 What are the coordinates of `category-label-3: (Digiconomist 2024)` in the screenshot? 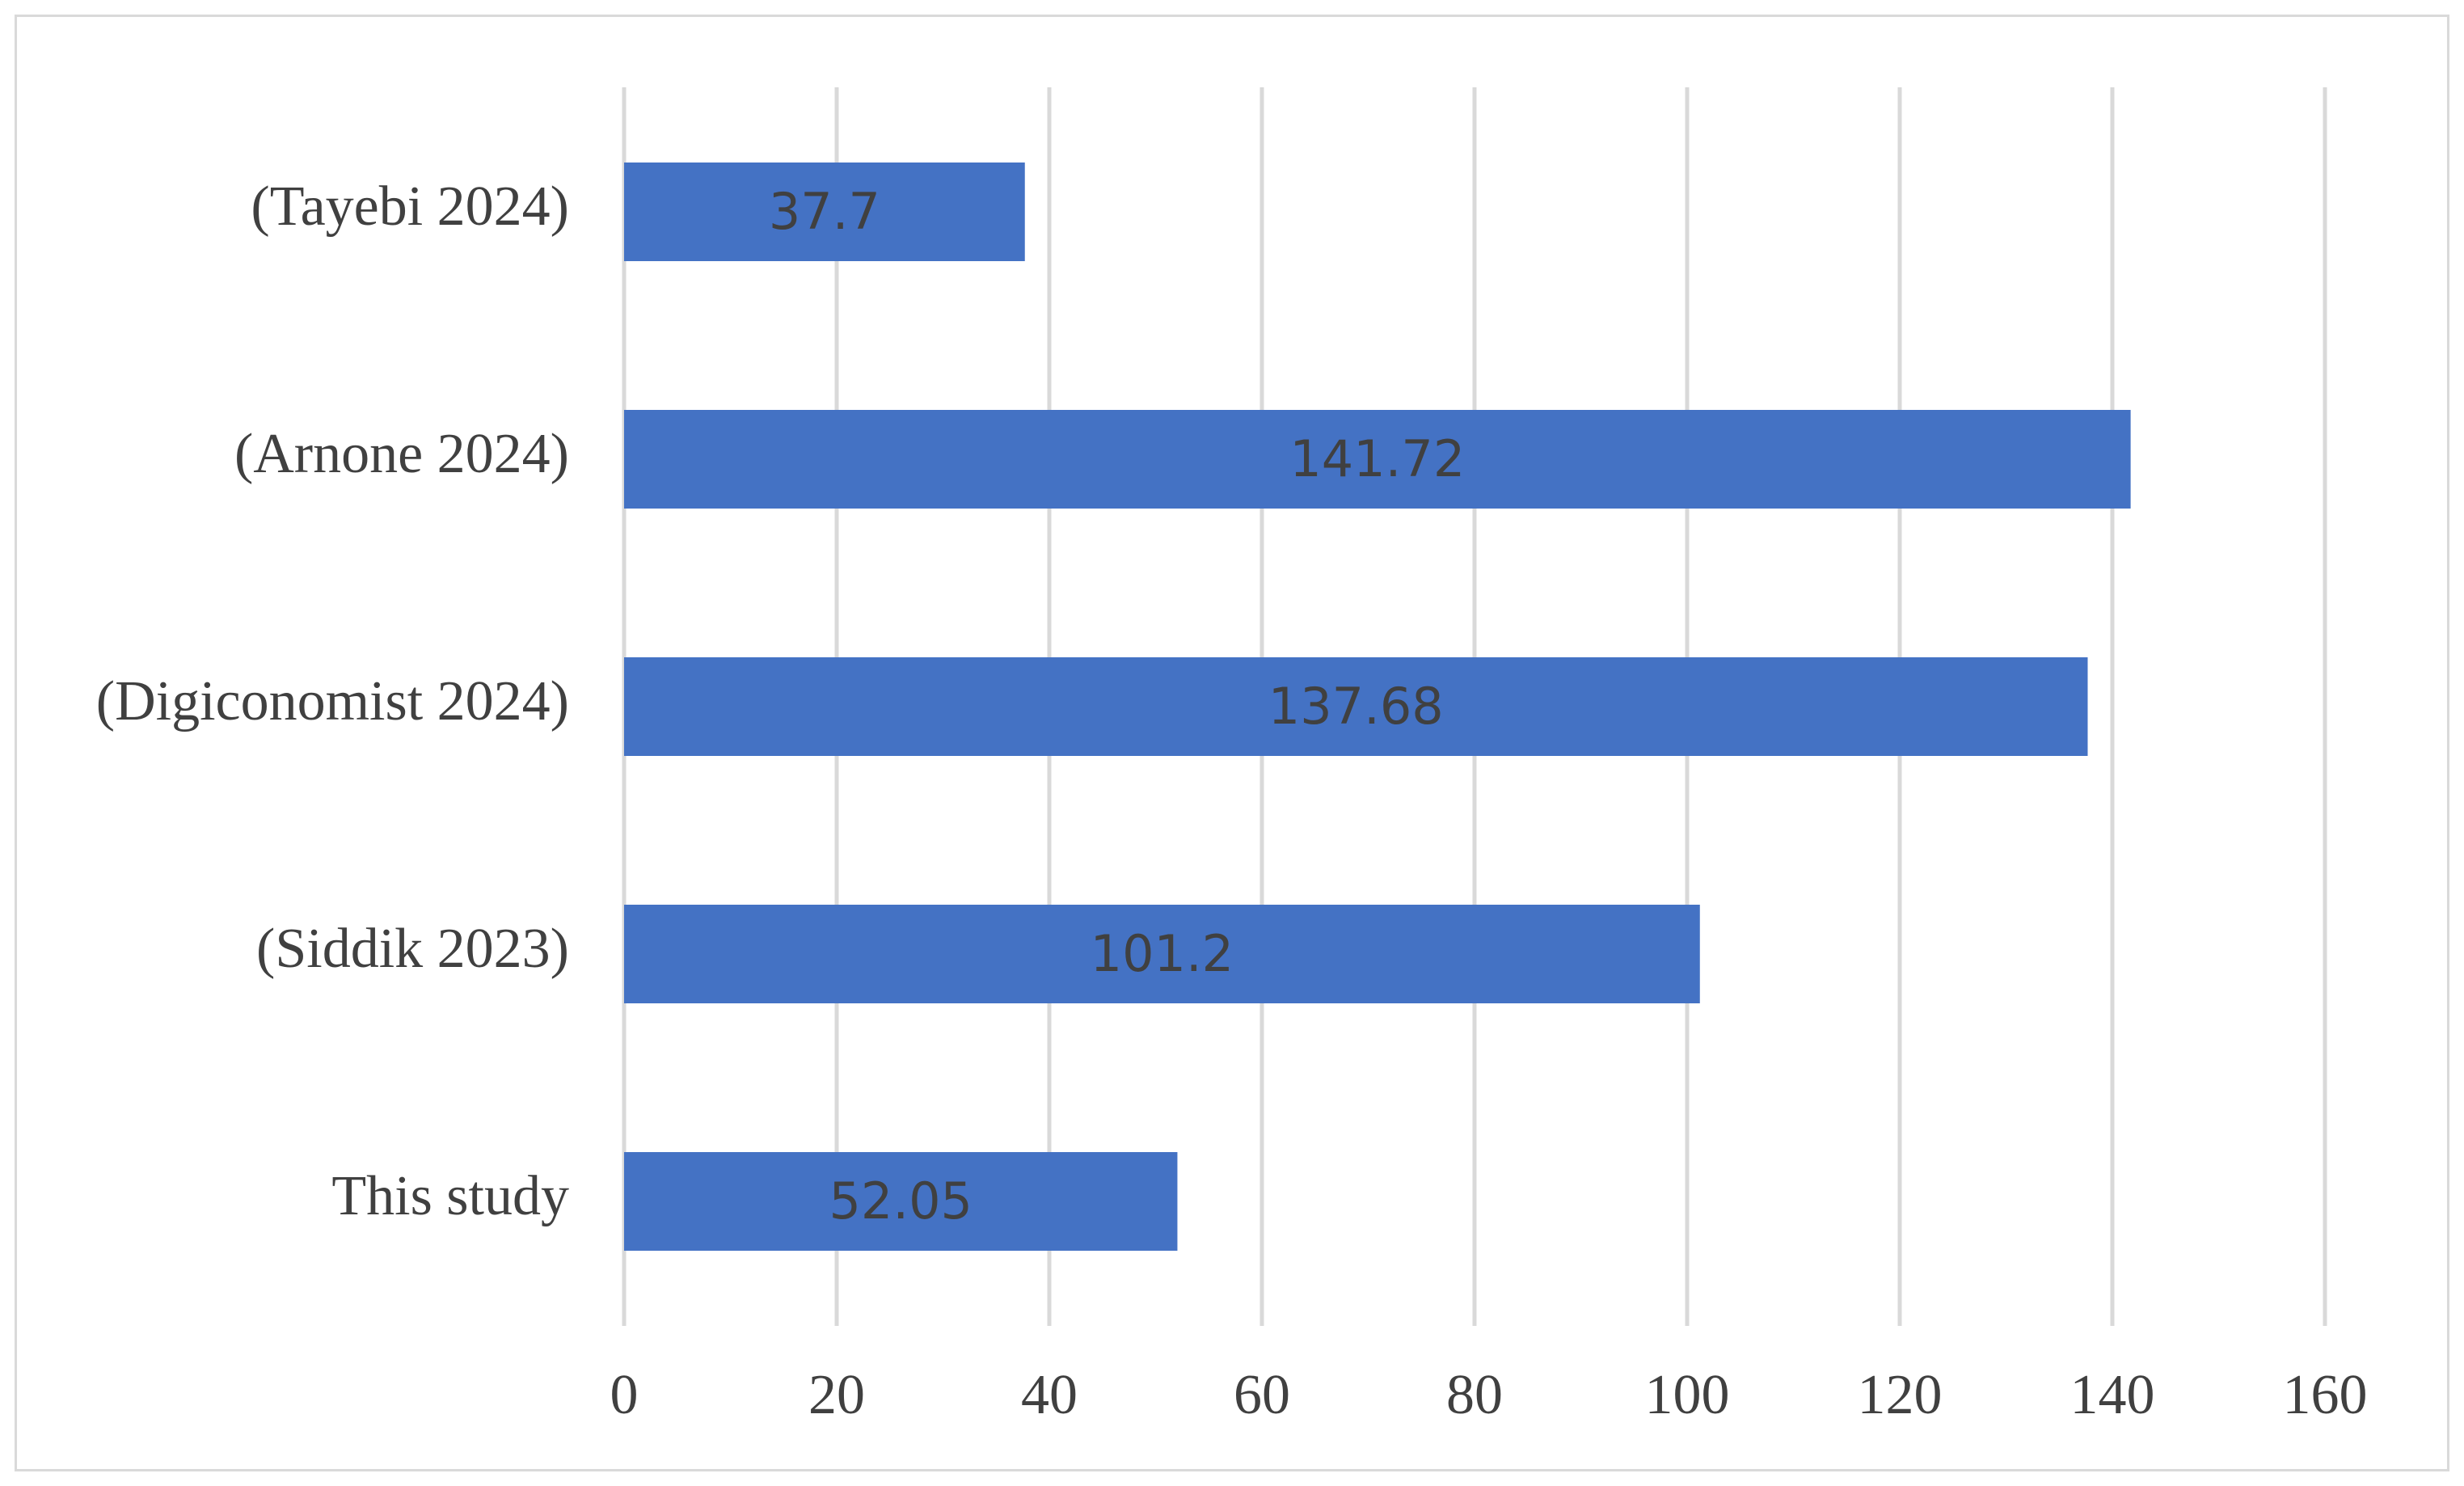 It's located at (333, 701).